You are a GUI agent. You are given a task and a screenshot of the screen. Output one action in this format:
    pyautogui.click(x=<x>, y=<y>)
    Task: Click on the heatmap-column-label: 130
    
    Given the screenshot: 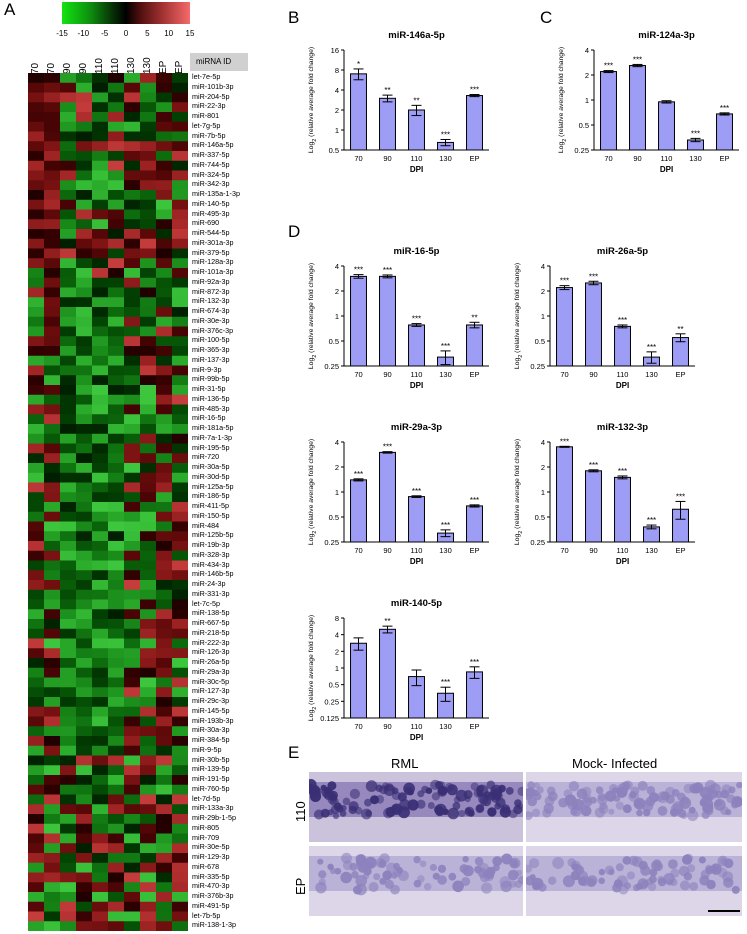 What is the action you would take?
    pyautogui.click(x=131, y=65)
    